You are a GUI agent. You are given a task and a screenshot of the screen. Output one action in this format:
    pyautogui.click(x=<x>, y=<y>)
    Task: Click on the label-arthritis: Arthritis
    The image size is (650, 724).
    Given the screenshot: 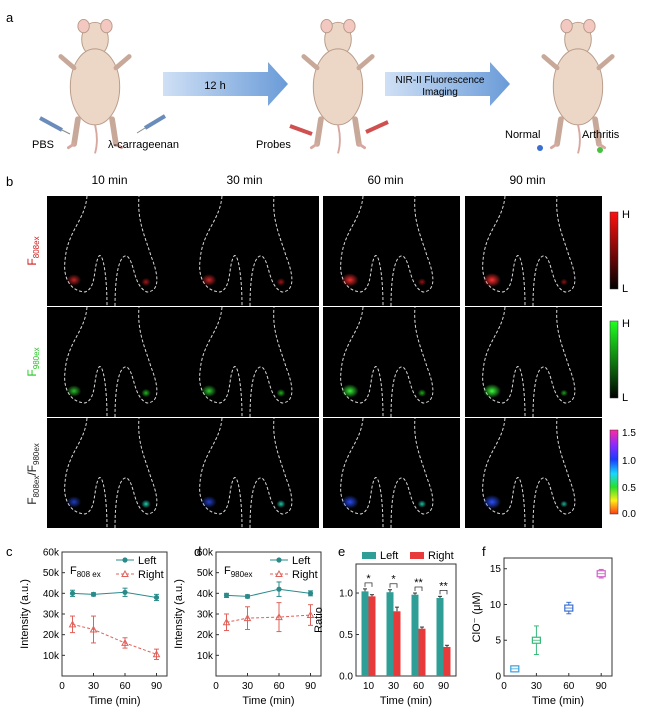 What is the action you would take?
    pyautogui.click(x=601, y=135)
    